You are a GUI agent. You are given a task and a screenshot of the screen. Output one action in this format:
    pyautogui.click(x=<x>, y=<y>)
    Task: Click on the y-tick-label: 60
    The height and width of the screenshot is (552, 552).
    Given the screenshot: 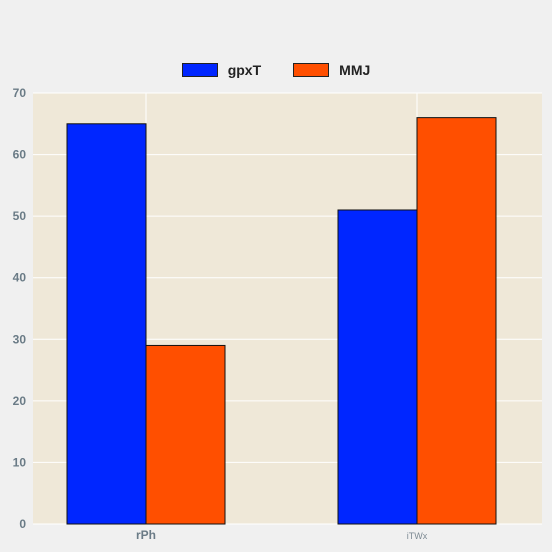 What is the action you would take?
    pyautogui.click(x=20, y=155)
    